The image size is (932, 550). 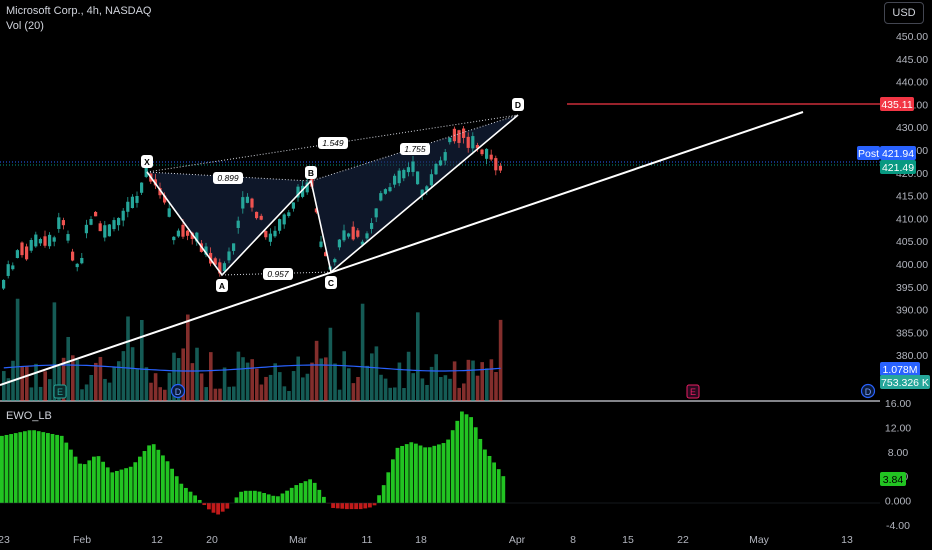 I want to click on svg-text: 421.94, so click(x=898, y=154).